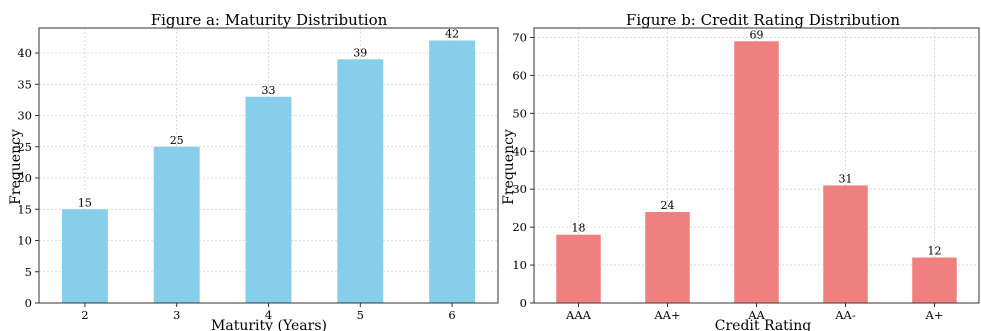  Describe the element at coordinates (756, 315) in the screenshot. I see `x-tick-label: AA` at that location.